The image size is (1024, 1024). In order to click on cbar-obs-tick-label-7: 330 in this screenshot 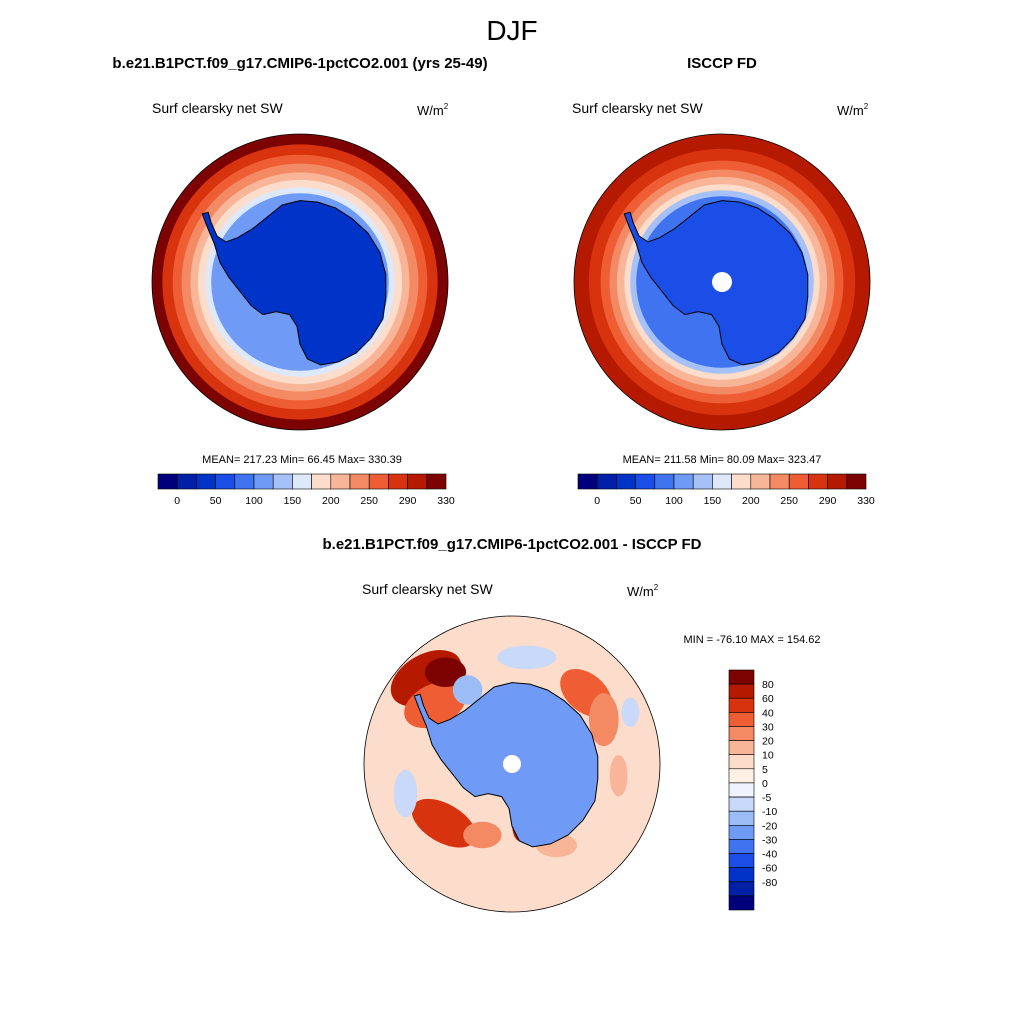, I will do `click(866, 501)`.